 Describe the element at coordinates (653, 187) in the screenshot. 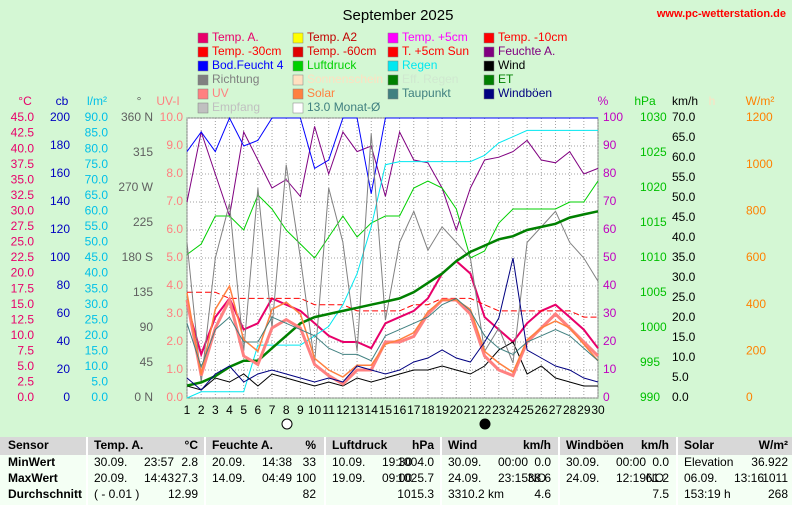

I see `y-tick-label: 1020` at that location.